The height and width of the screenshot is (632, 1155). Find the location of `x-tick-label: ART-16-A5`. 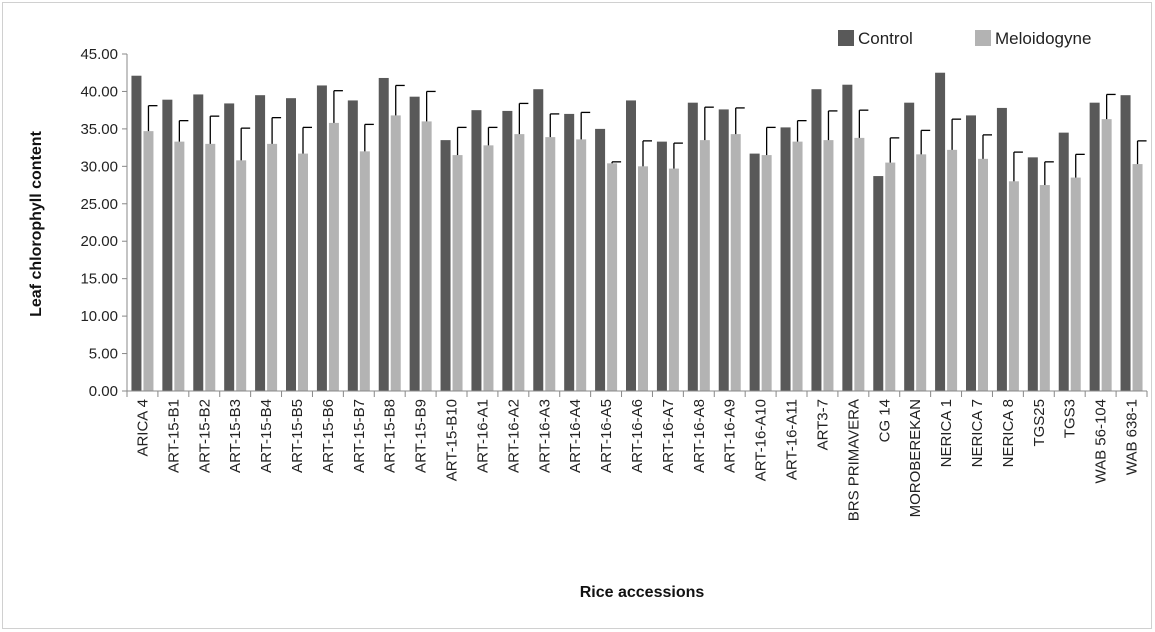

x-tick-label: ART-16-A5 is located at coordinates (606, 436).